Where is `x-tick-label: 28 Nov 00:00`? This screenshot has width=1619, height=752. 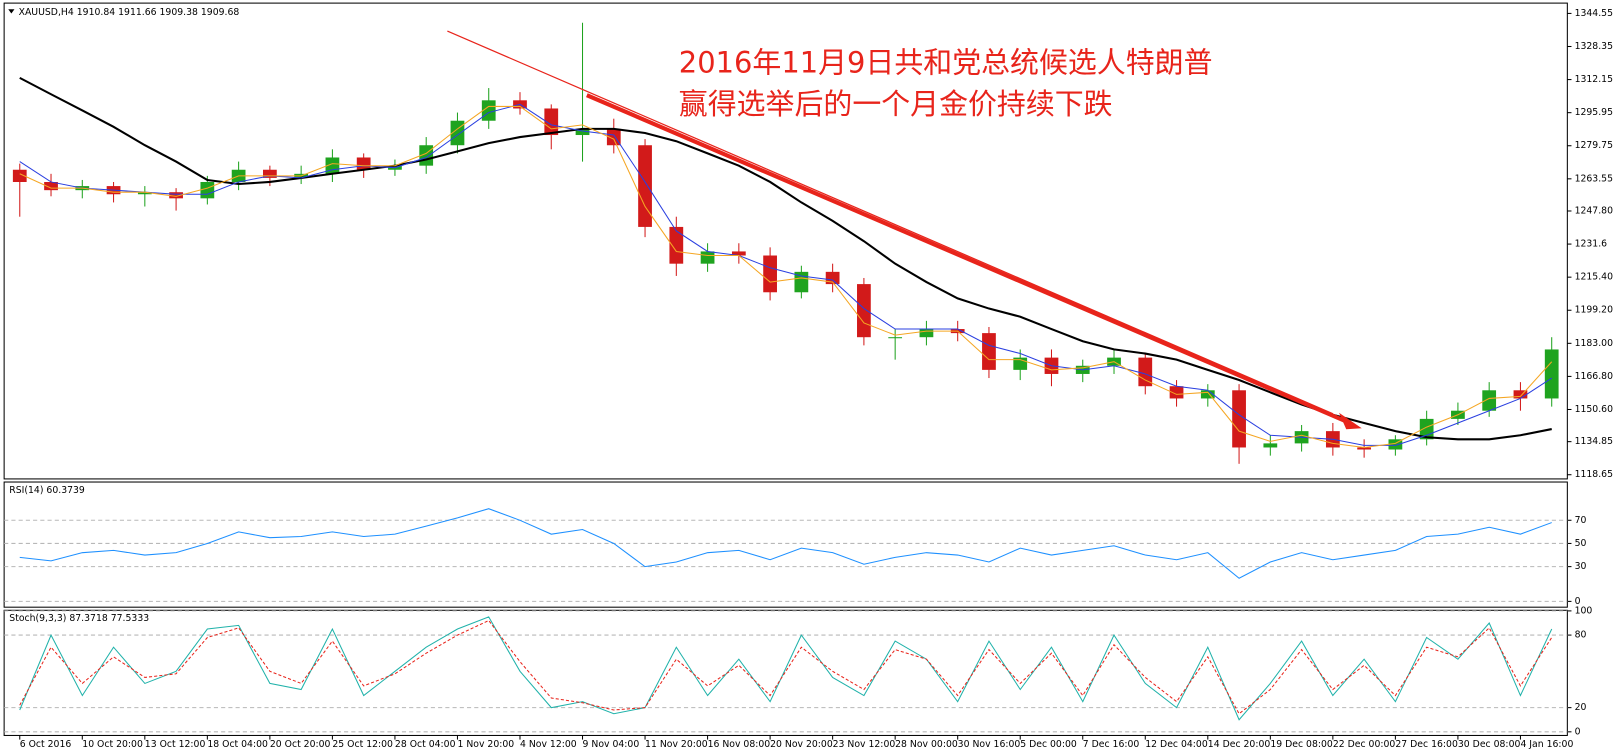
x-tick-label: 28 Nov 00:00 is located at coordinates (926, 744).